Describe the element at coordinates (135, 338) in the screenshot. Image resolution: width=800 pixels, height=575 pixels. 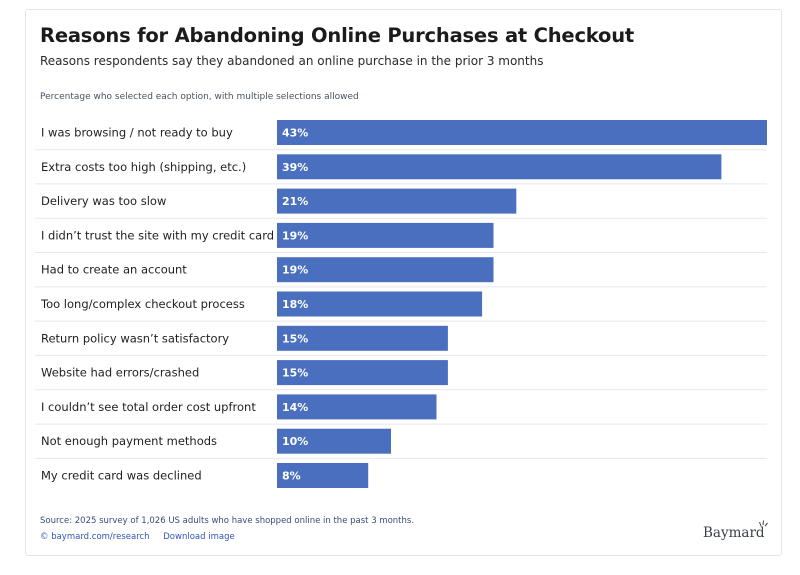
I see `category-label: Return policy wasn’t satisfactory` at that location.